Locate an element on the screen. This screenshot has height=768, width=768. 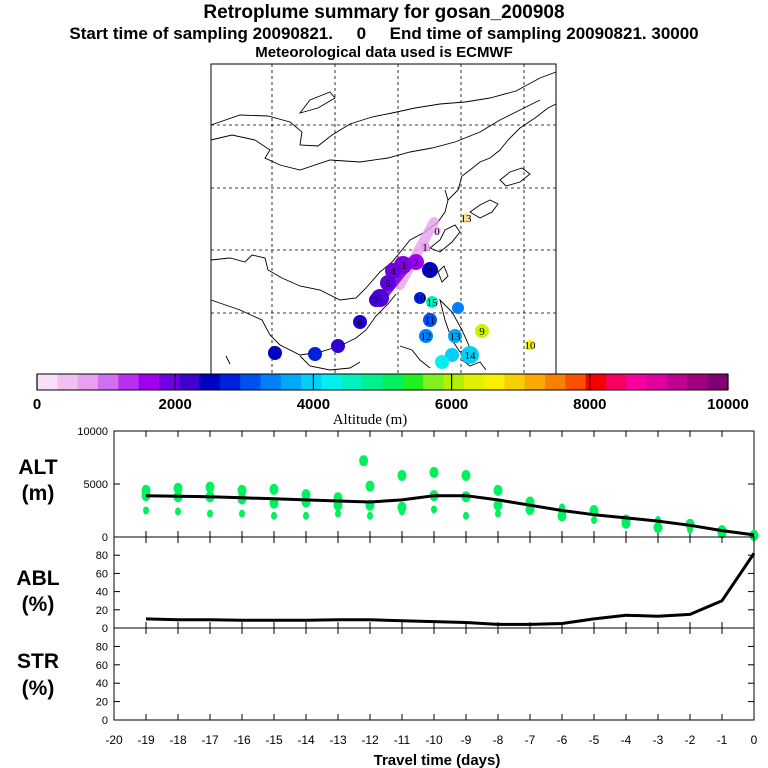
abl-label: ABL is located at coordinates (37, 578).